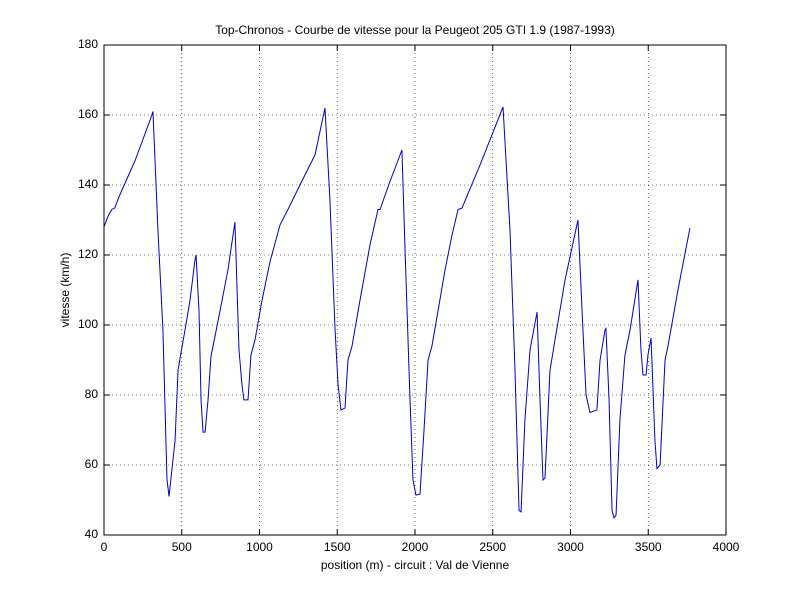 The height and width of the screenshot is (601, 800). What do you see at coordinates (65, 290) in the screenshot?
I see `y-axis-label: vitesse (km/h)` at bounding box center [65, 290].